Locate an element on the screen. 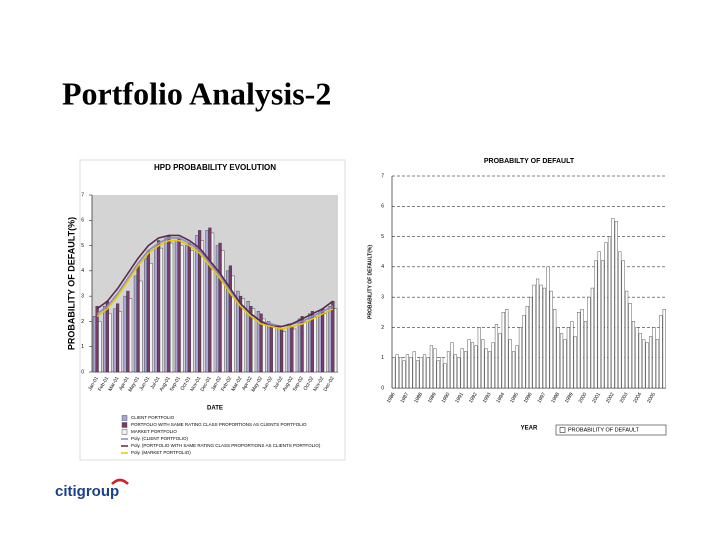 Image resolution: width=720 pixels, height=545 pixels. x-tick-label: 2004 is located at coordinates (637, 397).